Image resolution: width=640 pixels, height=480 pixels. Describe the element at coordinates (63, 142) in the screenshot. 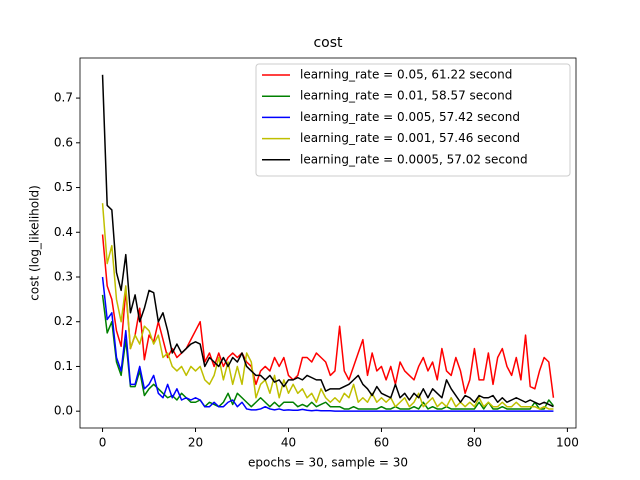

I see `y-tick-label: 0.6` at that location.